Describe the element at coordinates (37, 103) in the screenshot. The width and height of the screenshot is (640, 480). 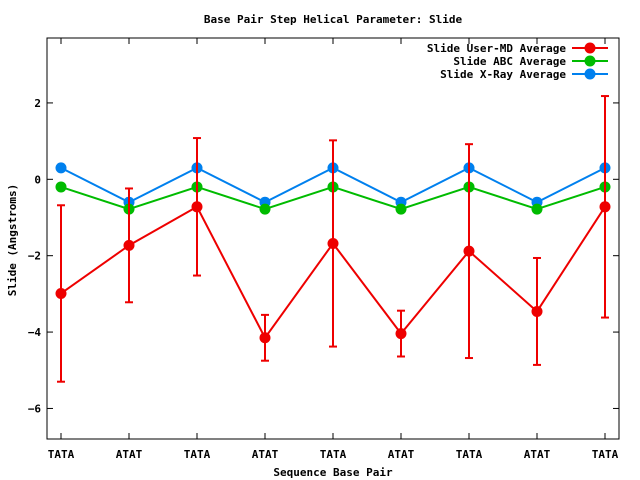
I see `y-tick-label: 2` at that location.